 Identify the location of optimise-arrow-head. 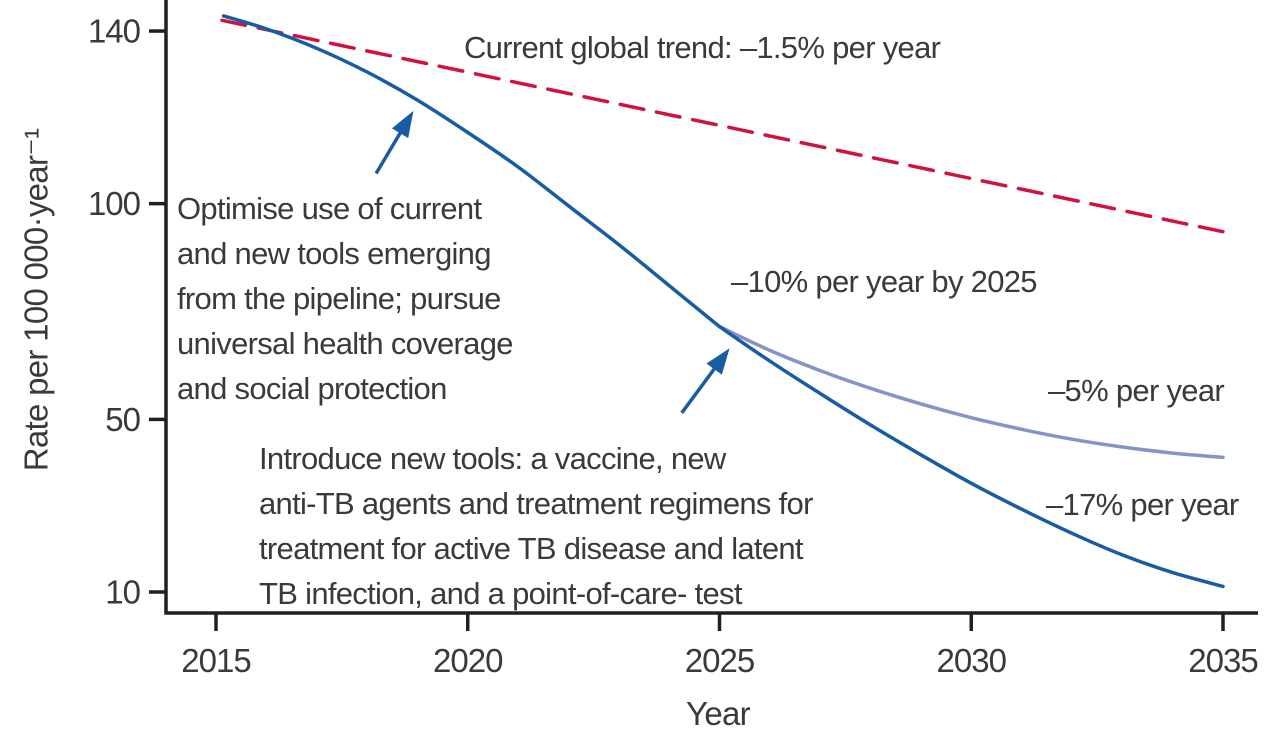
(402, 124).